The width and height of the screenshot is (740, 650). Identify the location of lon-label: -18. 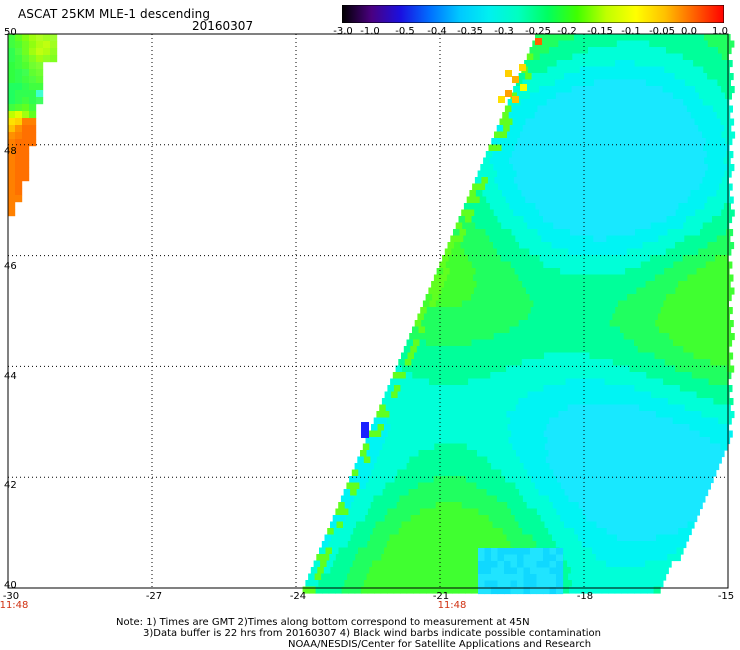
(585, 596).